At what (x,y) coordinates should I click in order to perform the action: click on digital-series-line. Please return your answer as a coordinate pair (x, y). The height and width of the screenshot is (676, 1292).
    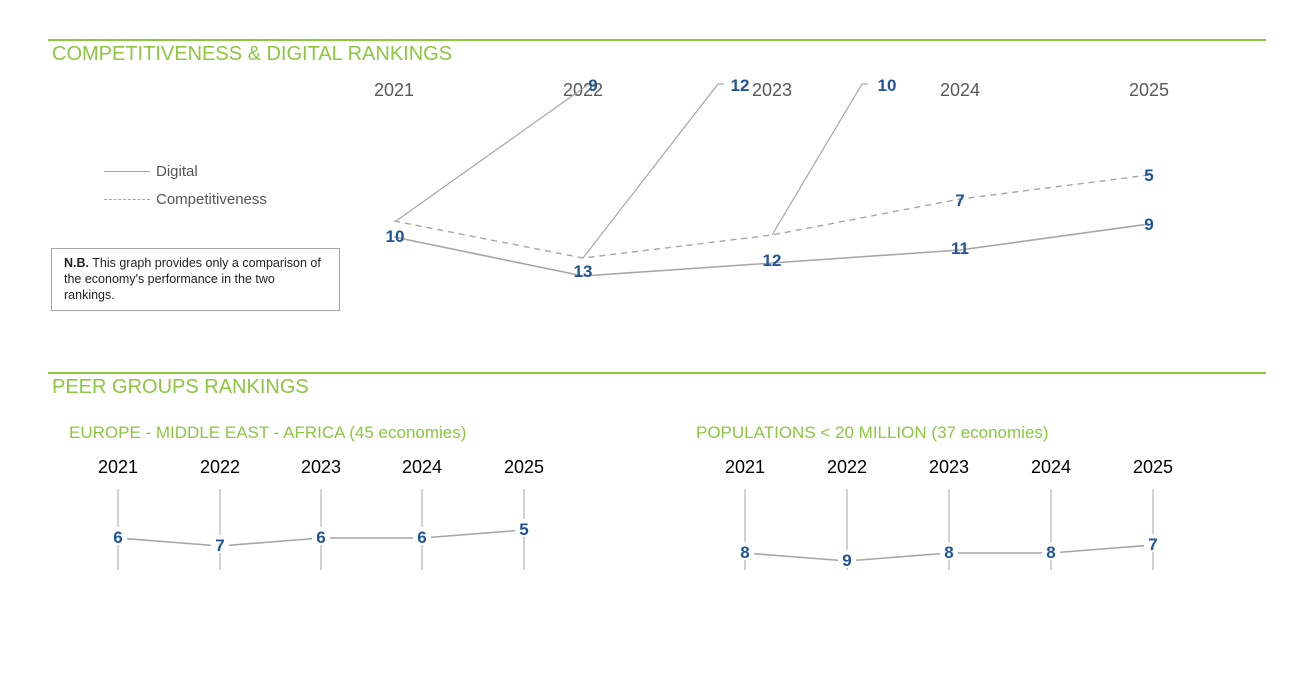
    Looking at the image, I should click on (771, 250).